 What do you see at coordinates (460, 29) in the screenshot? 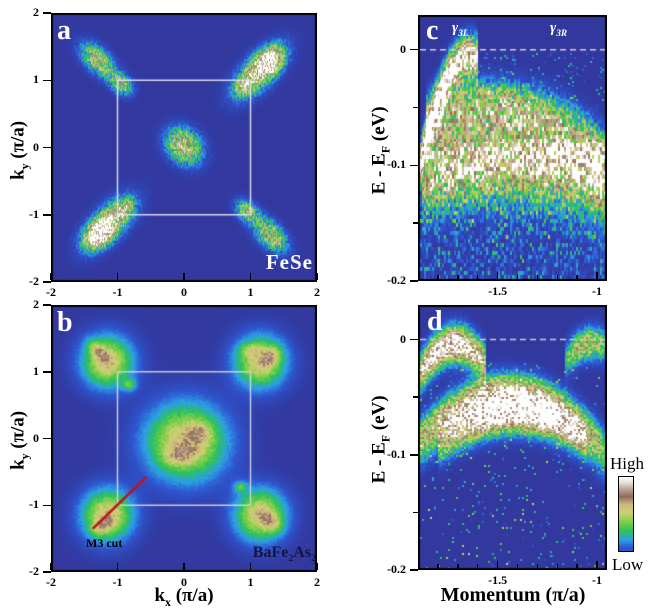
I see `gamma-3l-label: γ3L` at bounding box center [460, 29].